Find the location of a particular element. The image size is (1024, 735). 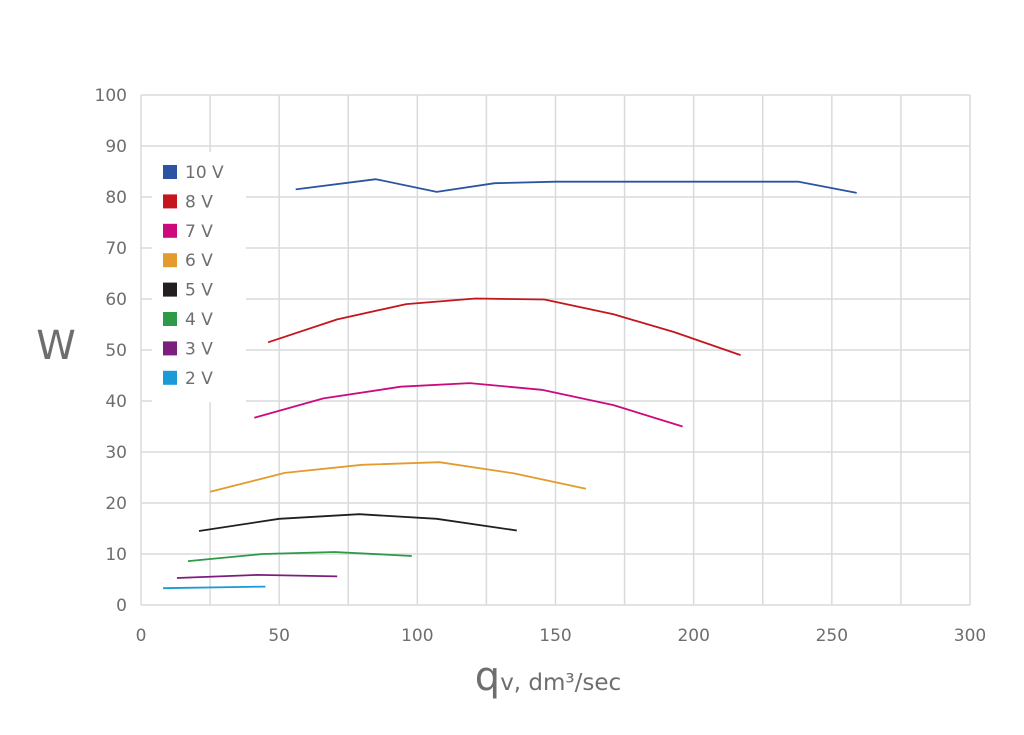

y-tick-label: 60 is located at coordinates (116, 300).